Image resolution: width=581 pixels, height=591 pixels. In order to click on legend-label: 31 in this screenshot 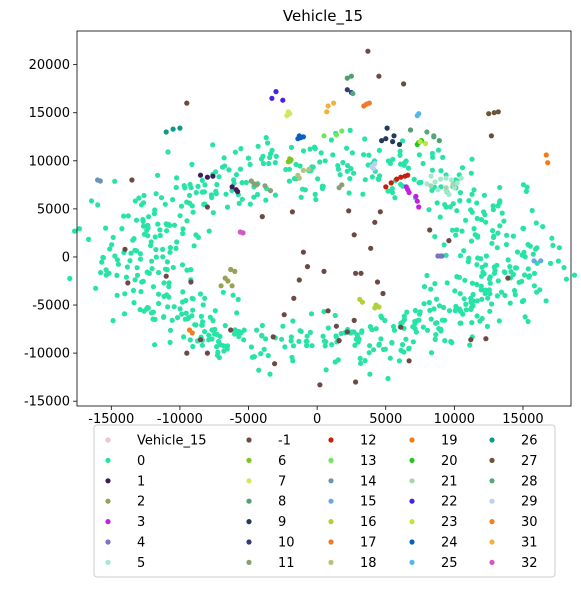, I will do `click(529, 543)`.